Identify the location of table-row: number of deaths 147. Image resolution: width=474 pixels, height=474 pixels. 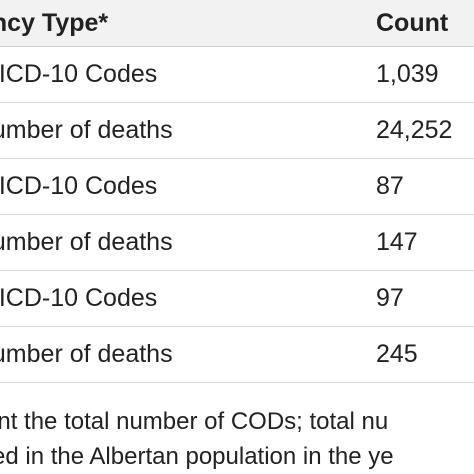
(237, 243).